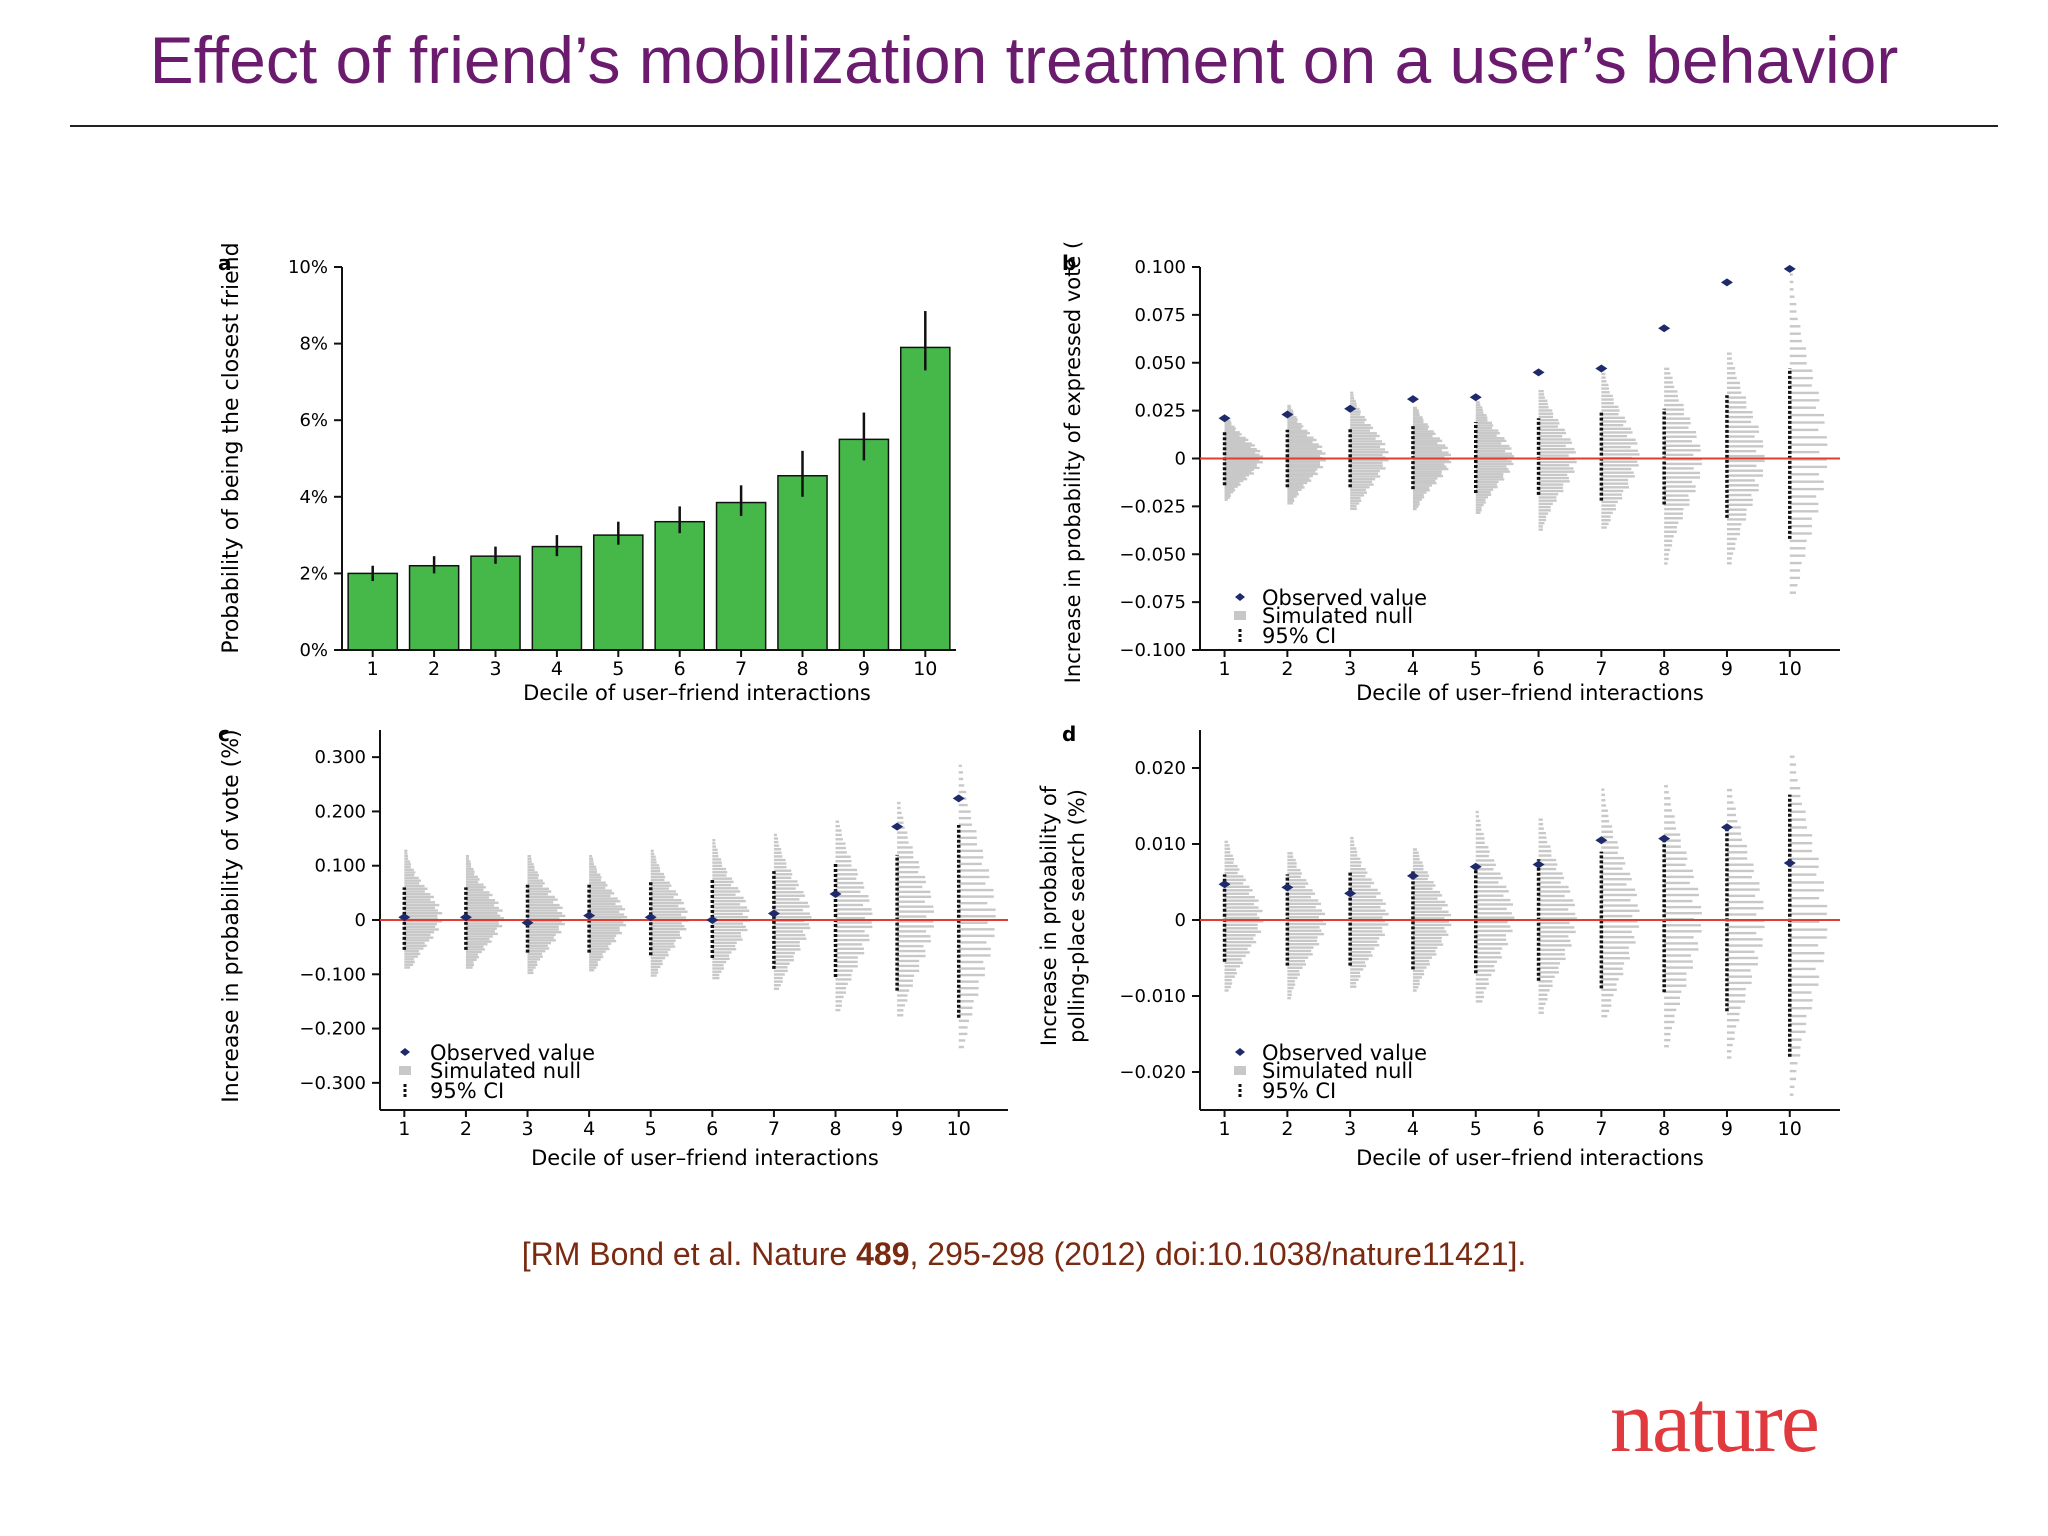  I want to click on y-axis-label: Probability of being the closest friend, so click(231, 447).